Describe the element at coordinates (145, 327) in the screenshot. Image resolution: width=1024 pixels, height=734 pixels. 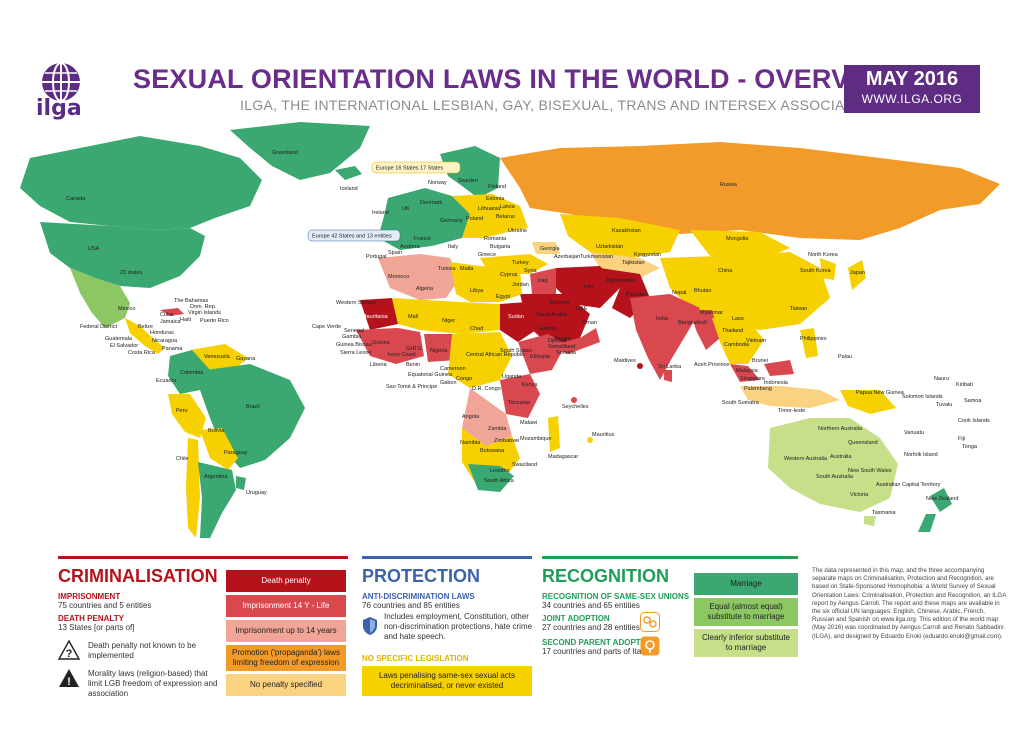
I see `map-label-belize: Belize` at that location.